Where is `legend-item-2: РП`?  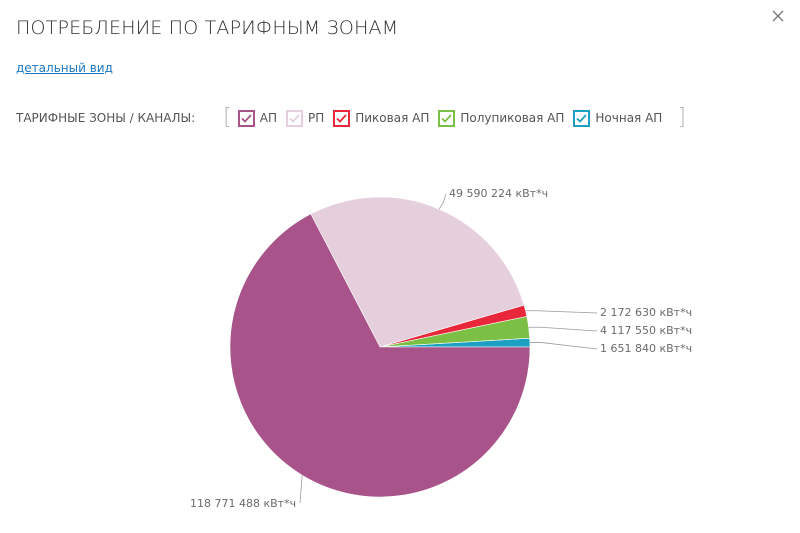
legend-item-2: РП is located at coordinates (305, 118).